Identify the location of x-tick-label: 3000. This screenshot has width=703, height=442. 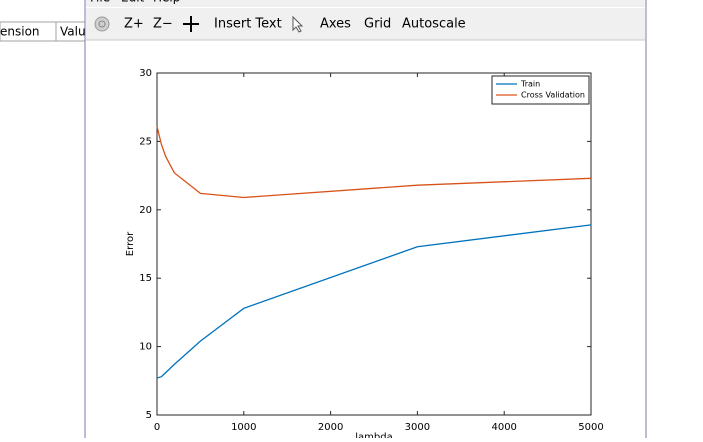
(417, 427).